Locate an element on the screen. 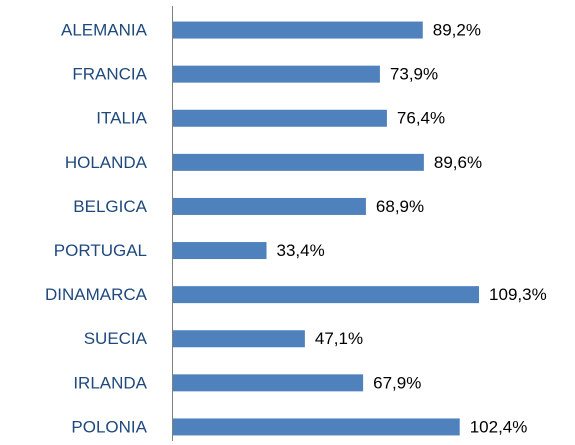 The image size is (575, 445). value-label: 33,4% is located at coordinates (301, 250).